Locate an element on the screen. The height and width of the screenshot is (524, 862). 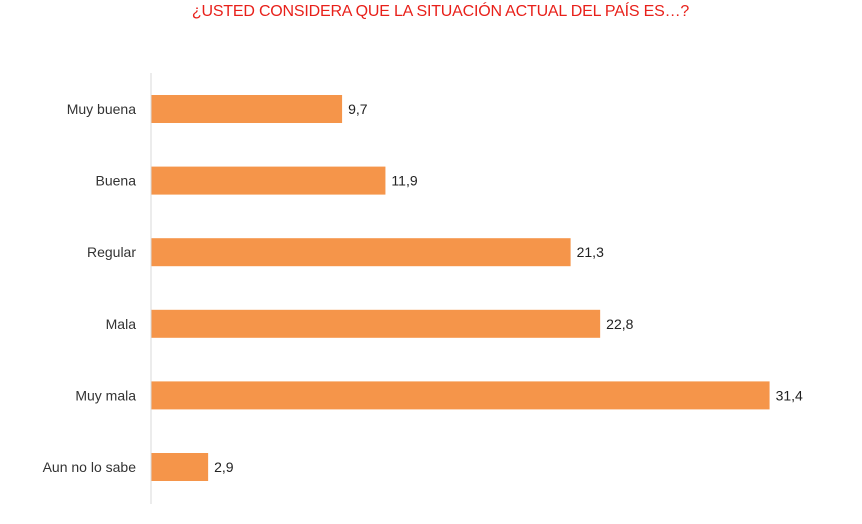
value-label-muy-mala: 31,4 is located at coordinates (789, 395).